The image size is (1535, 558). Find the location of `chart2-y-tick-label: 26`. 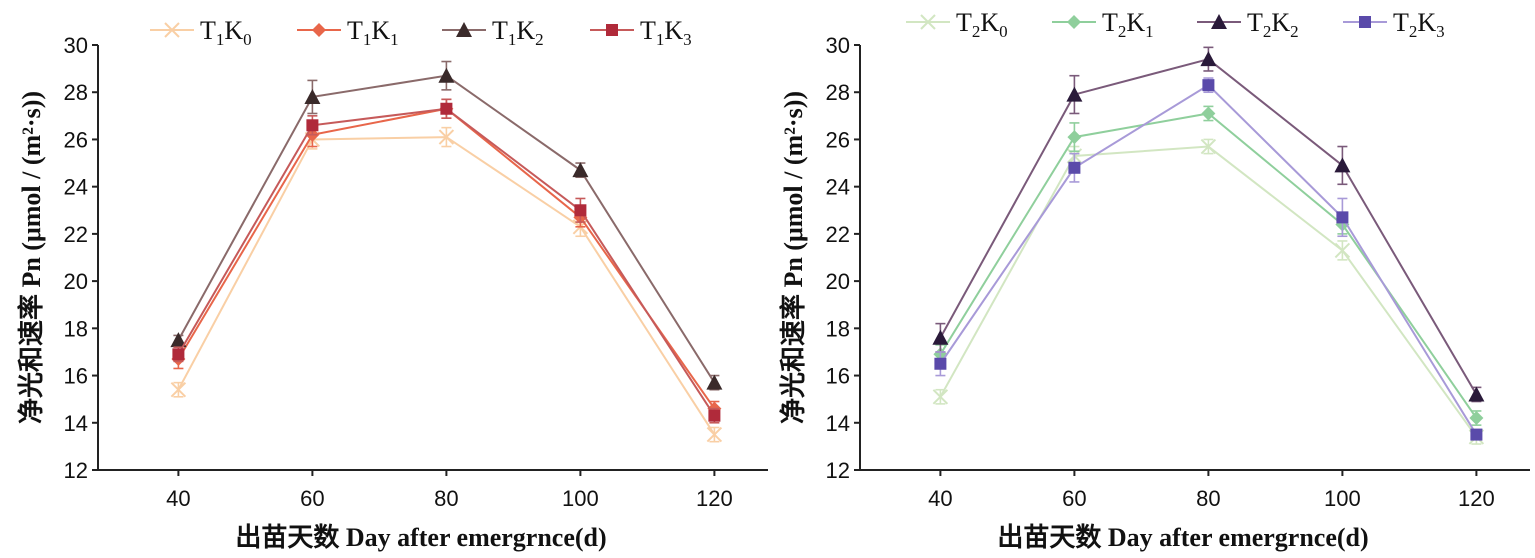

chart2-y-tick-label: 26 is located at coordinates (838, 139).